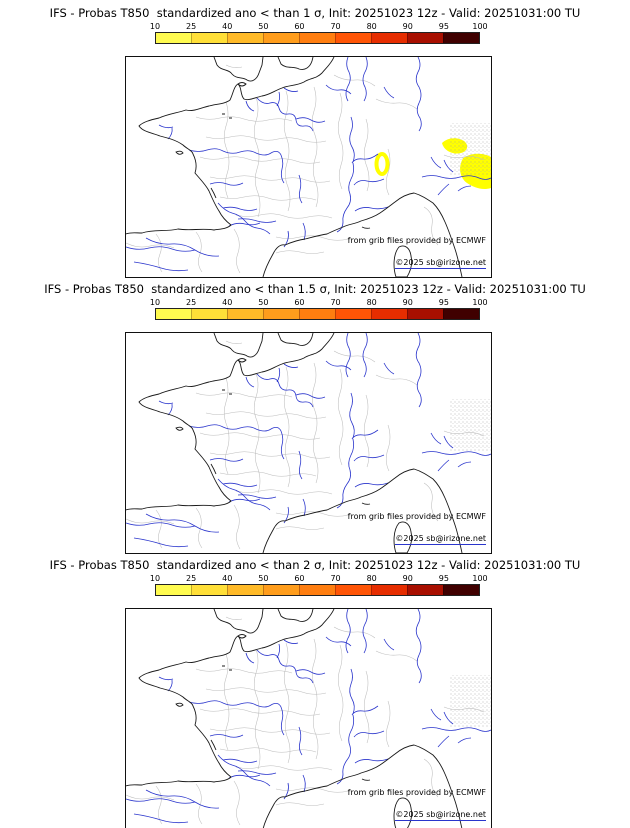 This screenshot has width=630, height=828. Describe the element at coordinates (382, 164) in the screenshot. I see `probability-patch-western-alps` at that location.